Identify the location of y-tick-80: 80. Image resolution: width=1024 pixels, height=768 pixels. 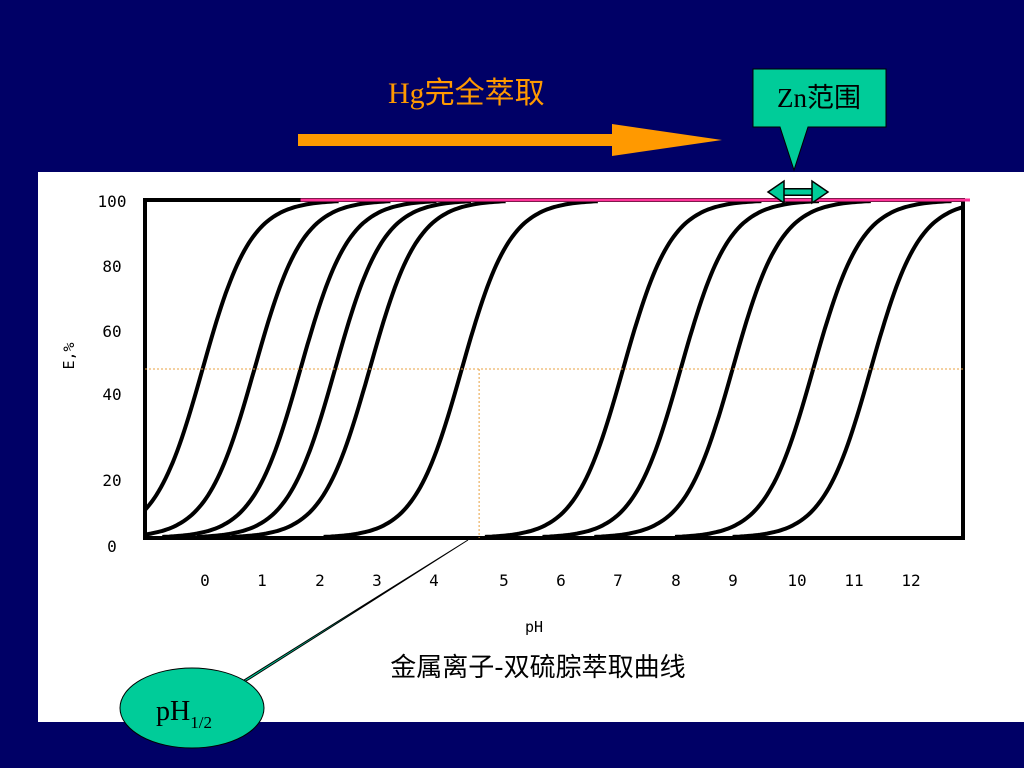
(111, 266).